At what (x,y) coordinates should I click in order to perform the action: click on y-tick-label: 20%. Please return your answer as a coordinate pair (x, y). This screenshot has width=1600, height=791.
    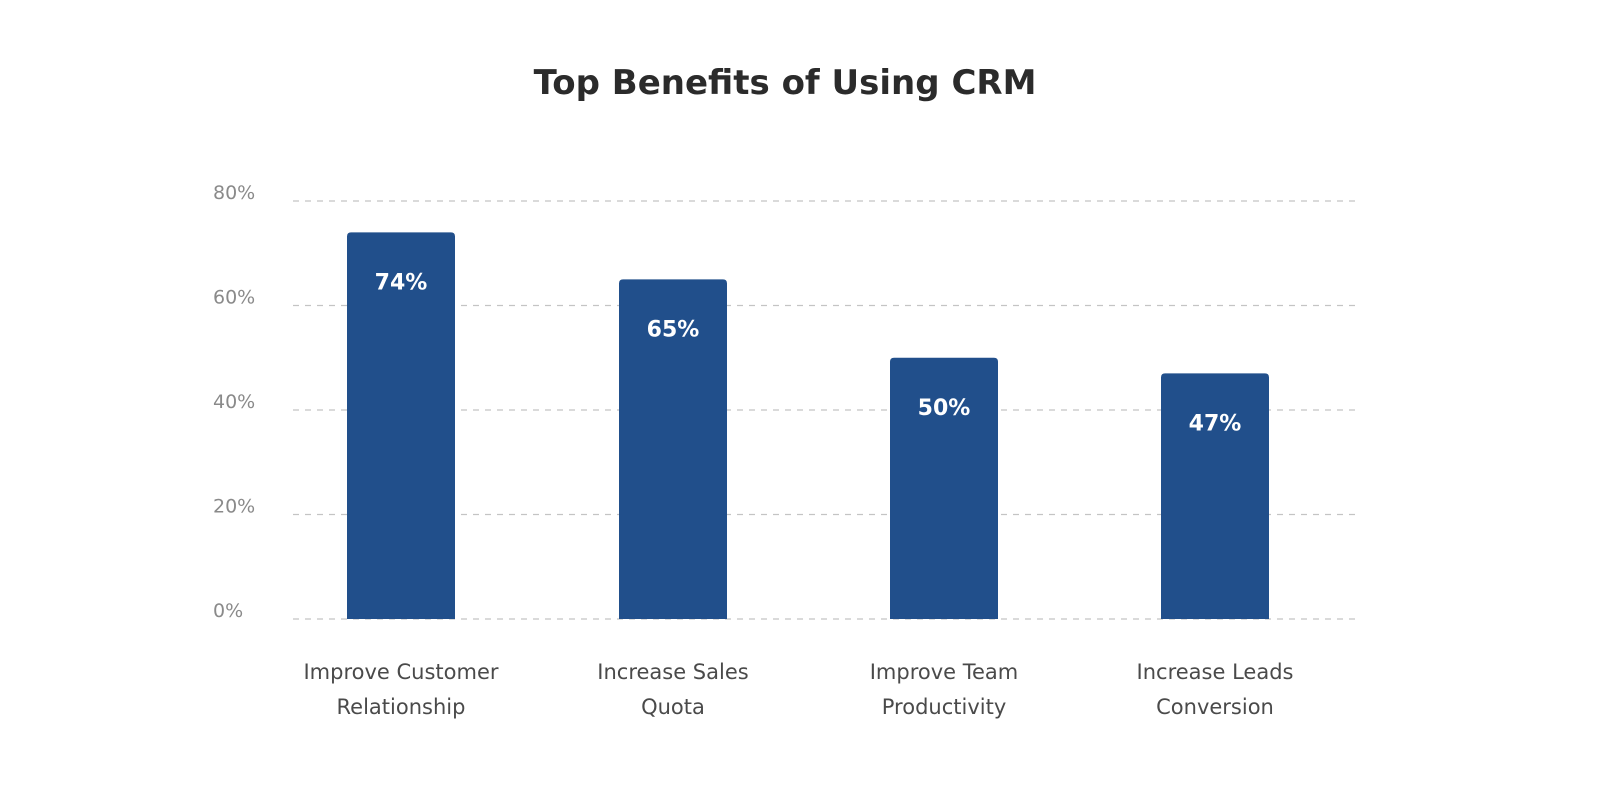
    Looking at the image, I should click on (234, 507).